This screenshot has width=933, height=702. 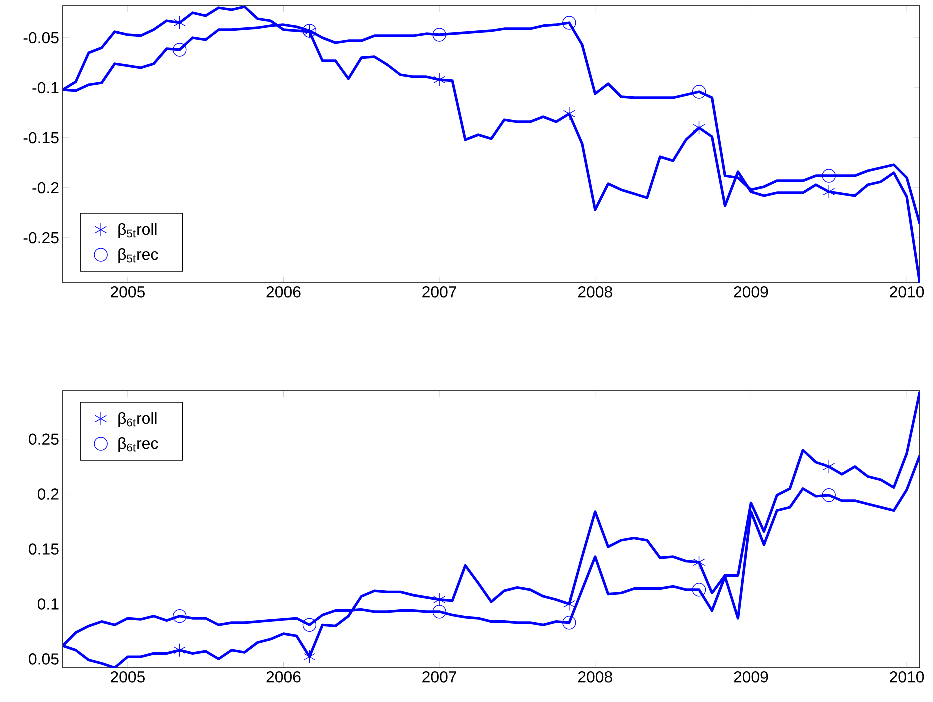 What do you see at coordinates (48, 494) in the screenshot?
I see `y-tick-label: 0.2` at bounding box center [48, 494].